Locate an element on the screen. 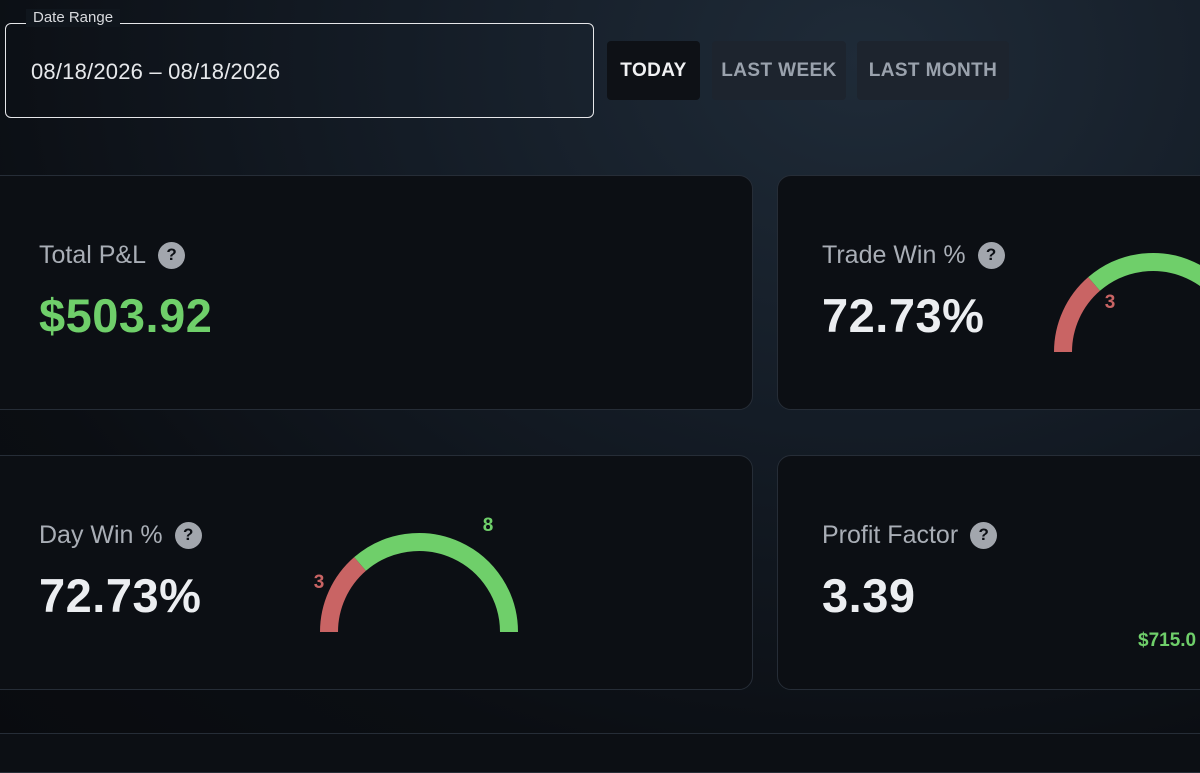 The image size is (1200, 773). date-range-value: 08/18/2026 – 08/18/2026 is located at coordinates (156, 71).